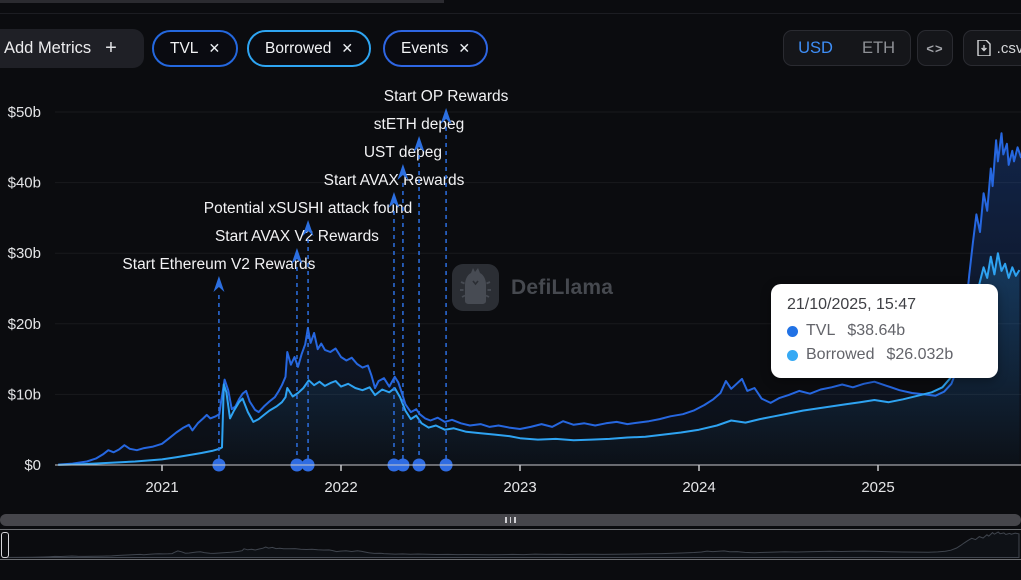  Describe the element at coordinates (519, 487) in the screenshot. I see `x-tick-label: 2023` at that location.